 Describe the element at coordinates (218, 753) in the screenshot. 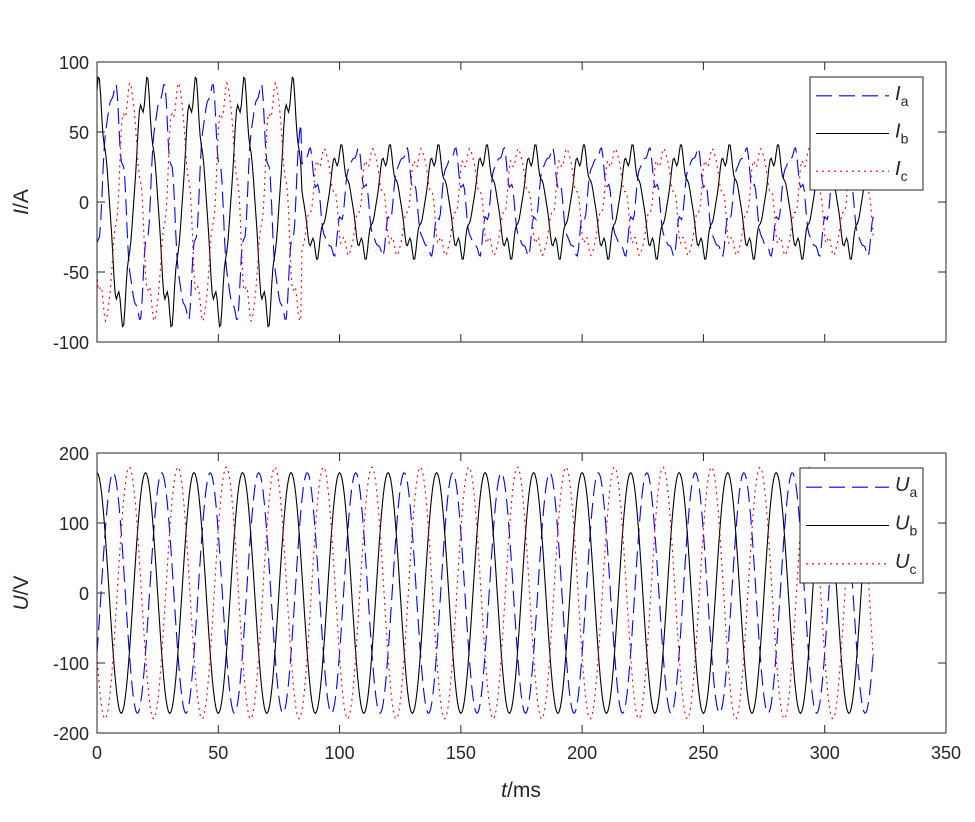

I see `x-tick-label: 50` at that location.